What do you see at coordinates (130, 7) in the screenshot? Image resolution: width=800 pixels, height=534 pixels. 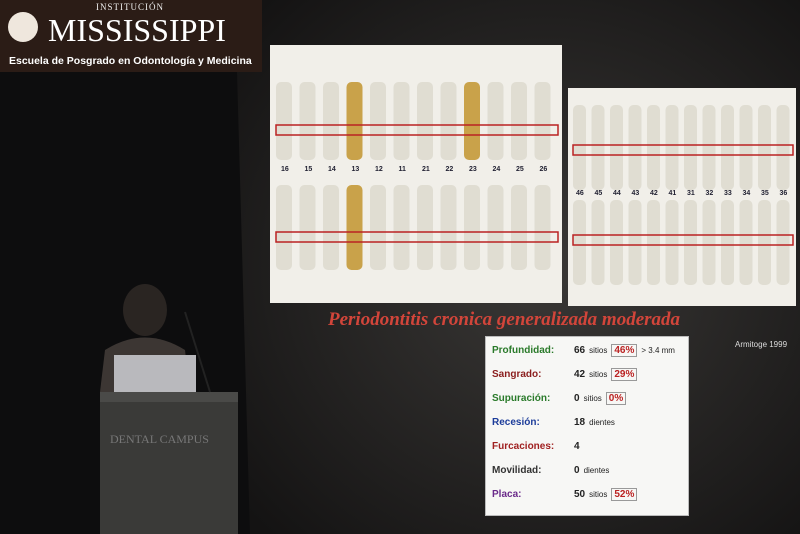 I see `logo-kicker: INSTITUCIÓN` at bounding box center [130, 7].